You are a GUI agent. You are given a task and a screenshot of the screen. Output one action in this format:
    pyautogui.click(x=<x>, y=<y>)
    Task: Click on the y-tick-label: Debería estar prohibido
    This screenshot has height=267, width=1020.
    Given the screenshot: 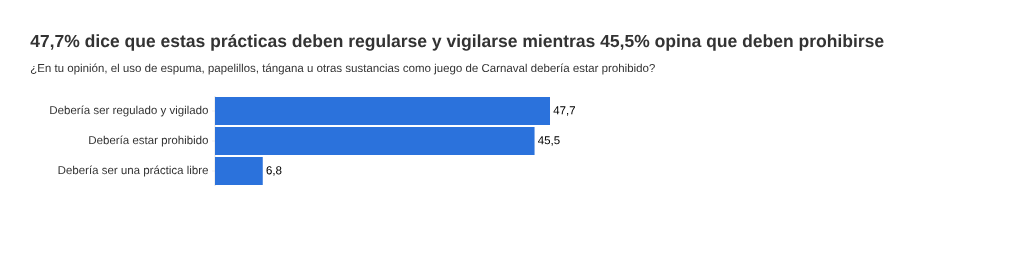 What is the action you would take?
    pyautogui.click(x=148, y=141)
    